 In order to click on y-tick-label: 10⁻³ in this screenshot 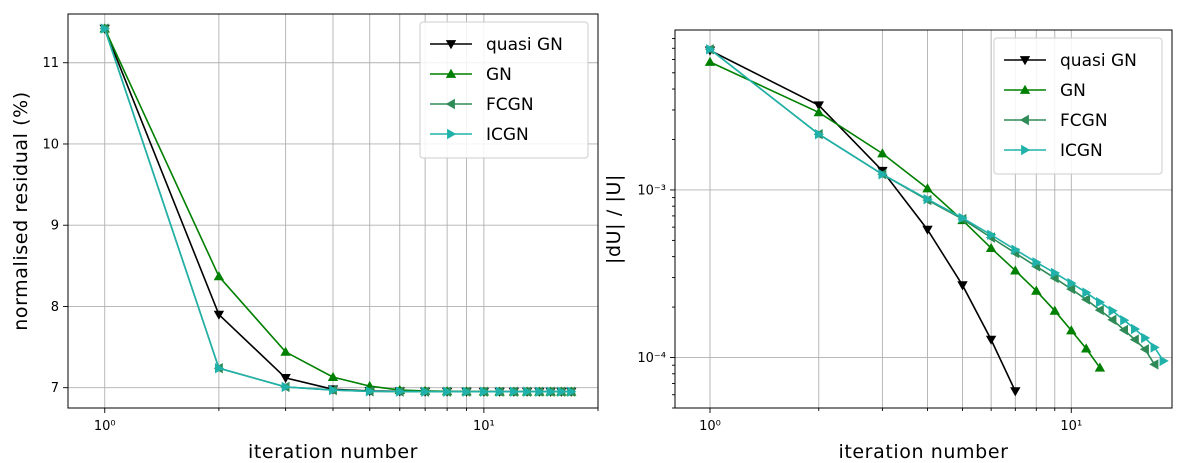, I will do `click(651, 190)`.